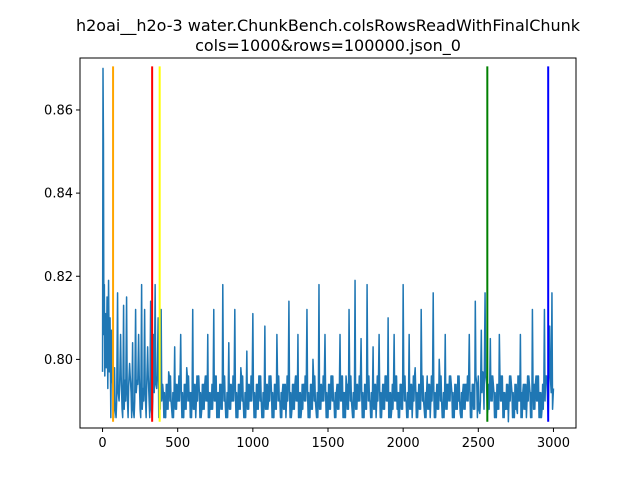 The height and width of the screenshot is (480, 640). What do you see at coordinates (553, 443) in the screenshot?
I see `x-tick-label-6: 3000` at bounding box center [553, 443].